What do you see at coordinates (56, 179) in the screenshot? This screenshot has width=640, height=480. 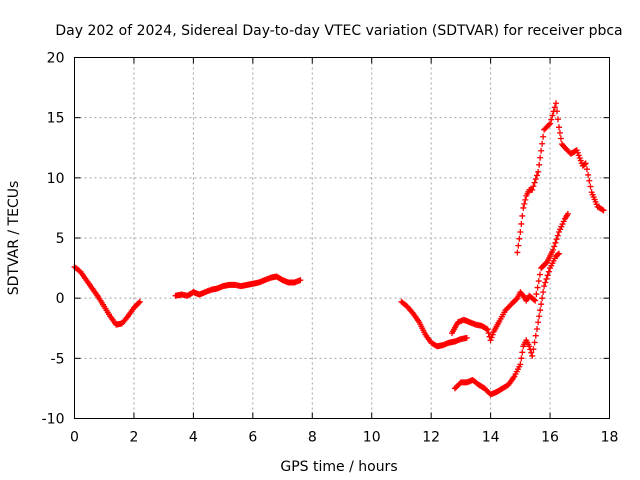 I see `y-tick-label: 10` at bounding box center [56, 179].